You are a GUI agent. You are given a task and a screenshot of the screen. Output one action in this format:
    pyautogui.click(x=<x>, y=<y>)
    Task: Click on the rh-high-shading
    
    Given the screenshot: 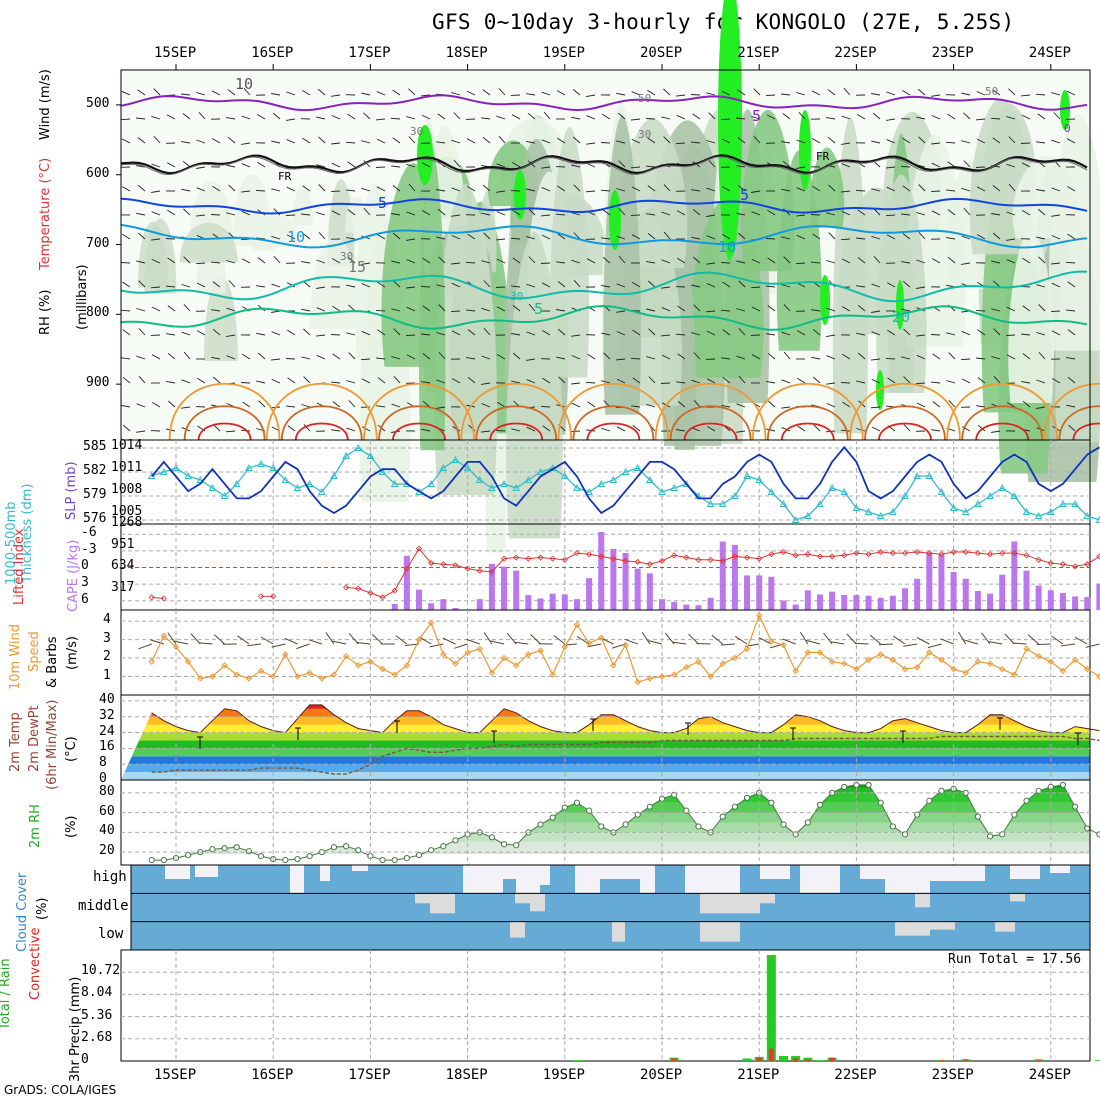 What is the action you would take?
    pyautogui.click(x=730, y=130)
    